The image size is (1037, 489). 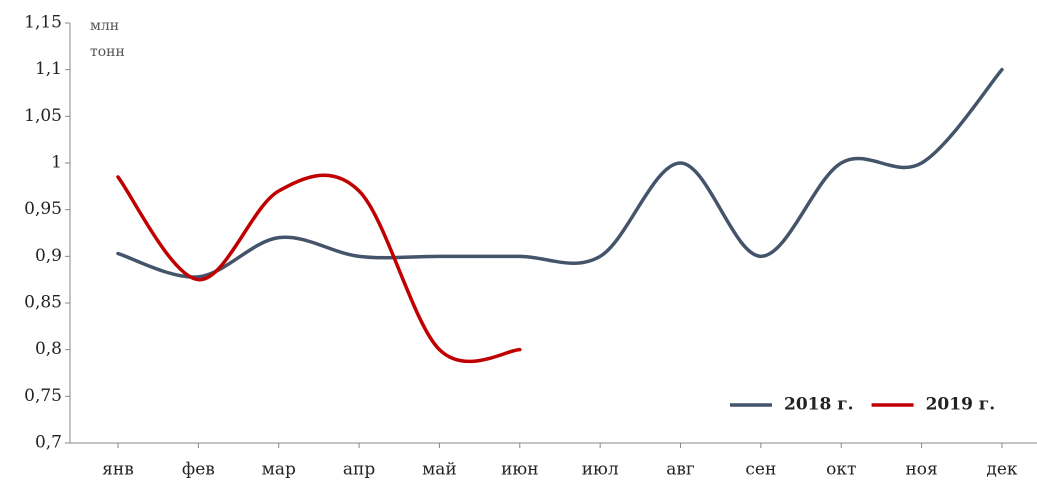 I want to click on x-tick-label: авг, so click(x=680, y=470).